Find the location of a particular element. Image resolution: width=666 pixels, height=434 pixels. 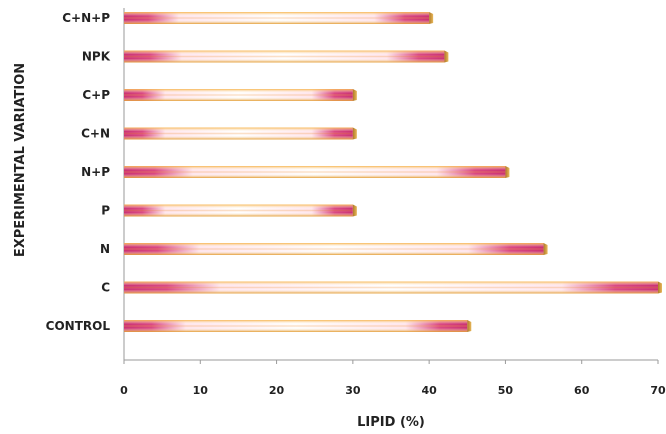

x-tick-label: 70 is located at coordinates (658, 390).